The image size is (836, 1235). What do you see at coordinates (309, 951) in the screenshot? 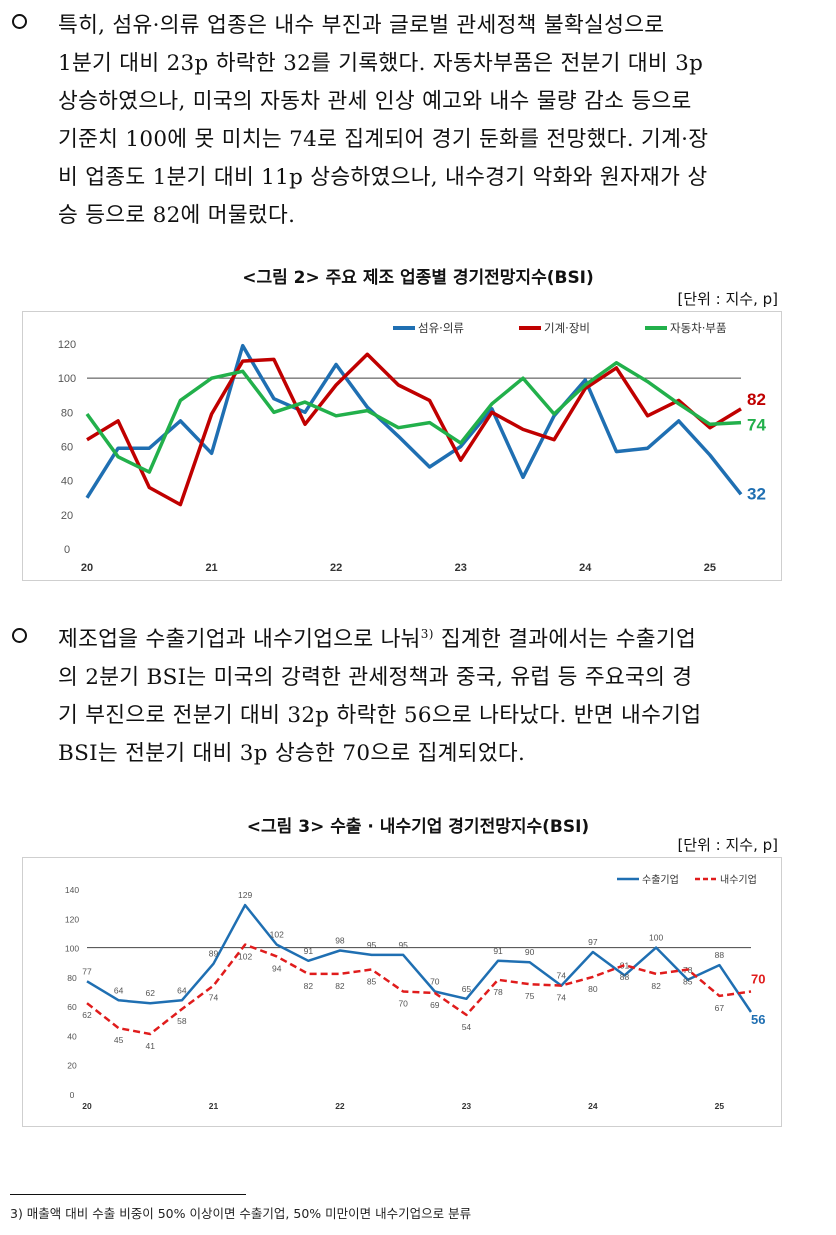
I see `data-label: 91` at bounding box center [309, 951].